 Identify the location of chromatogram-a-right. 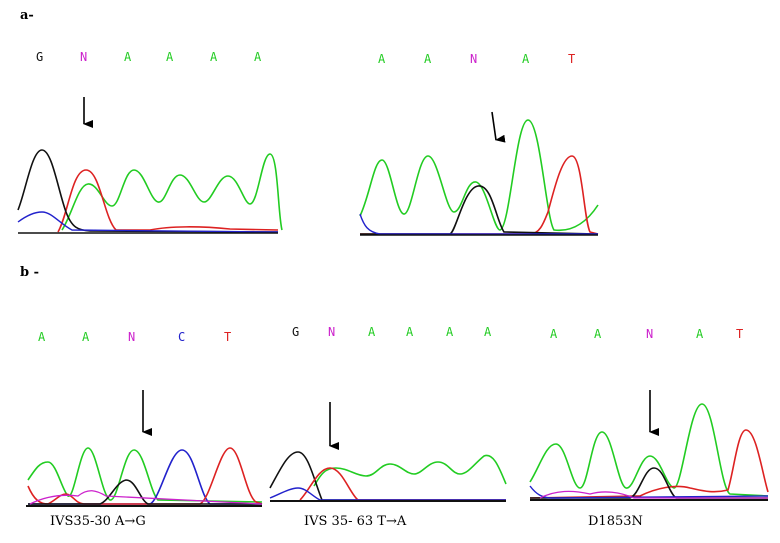
(479, 177).